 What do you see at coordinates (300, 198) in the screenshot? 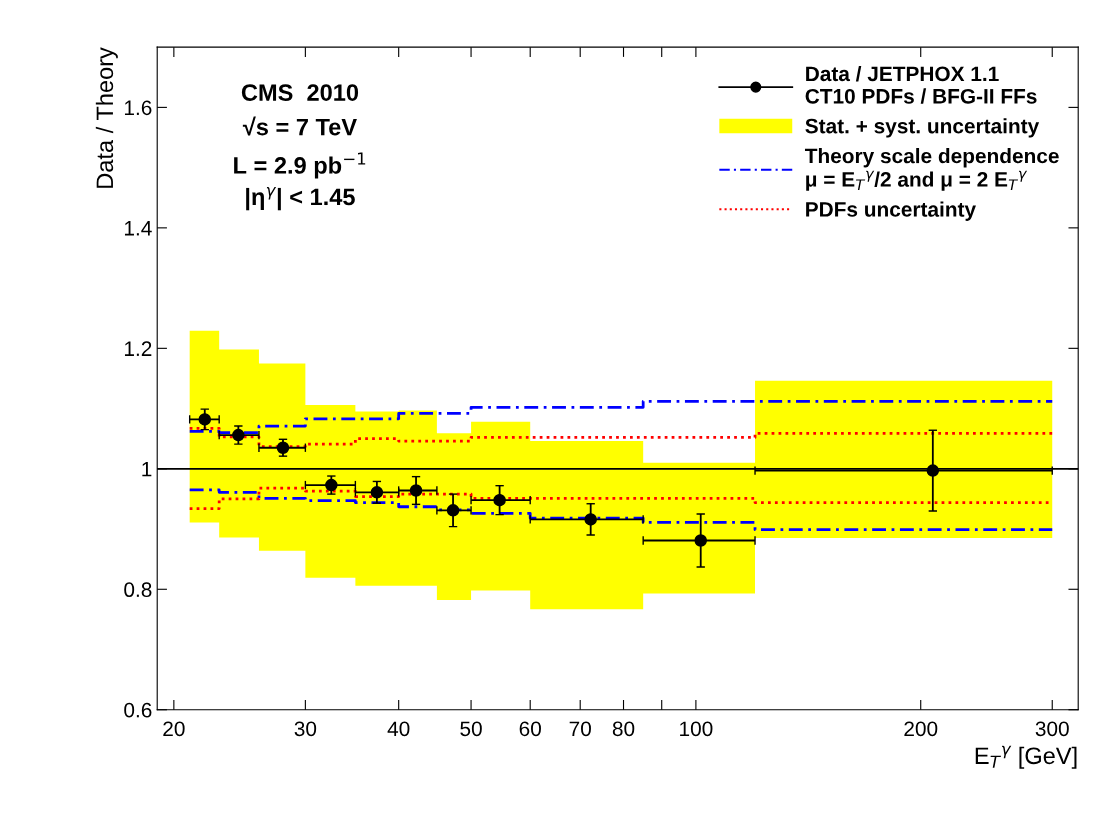
I see `annotation: |η$^{γ}$| < 1.45` at bounding box center [300, 198].